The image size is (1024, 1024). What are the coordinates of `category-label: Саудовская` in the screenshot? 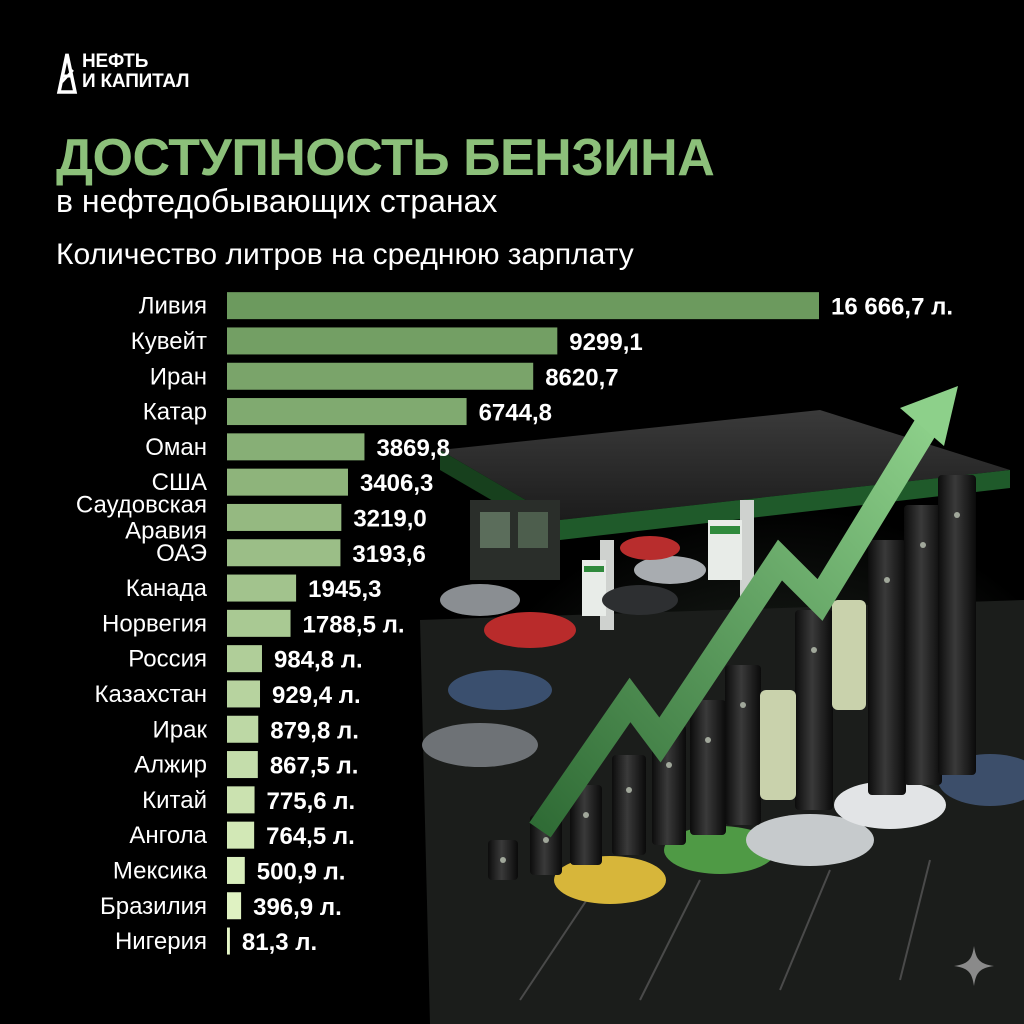 It's located at (141, 504).